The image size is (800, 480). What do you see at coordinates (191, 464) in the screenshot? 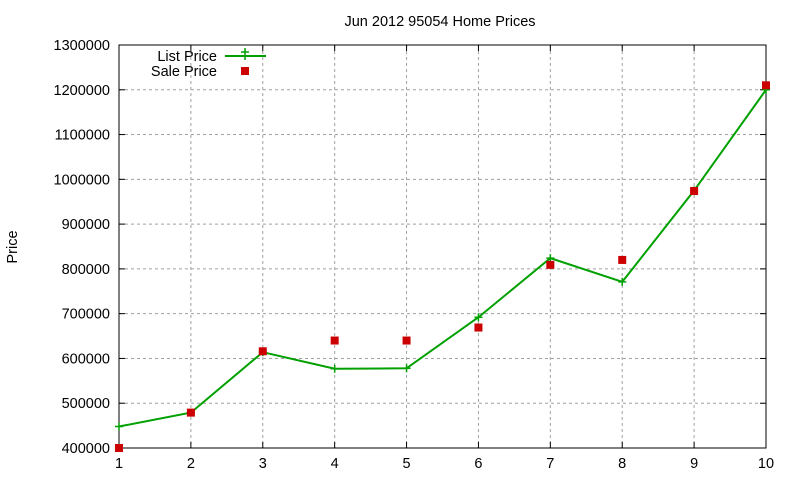
I see `x-tick-label: 2` at bounding box center [191, 464].